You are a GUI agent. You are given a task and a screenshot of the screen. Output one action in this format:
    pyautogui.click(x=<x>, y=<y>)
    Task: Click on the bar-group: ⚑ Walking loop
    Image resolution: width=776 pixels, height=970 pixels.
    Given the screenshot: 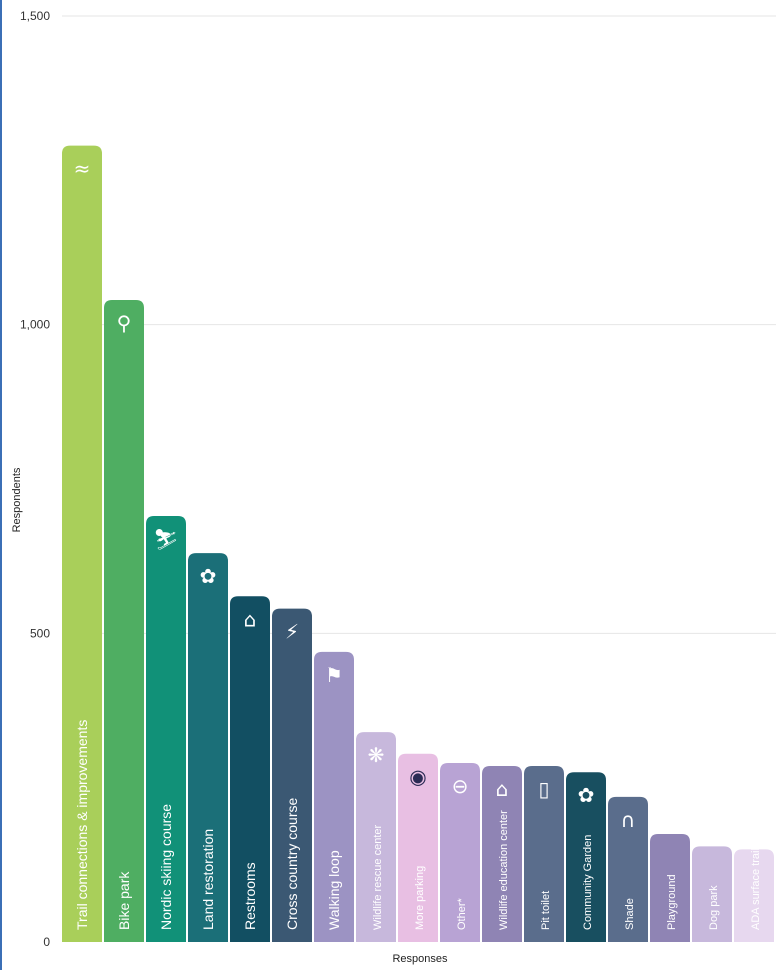 What is the action you would take?
    pyautogui.click(x=334, y=796)
    